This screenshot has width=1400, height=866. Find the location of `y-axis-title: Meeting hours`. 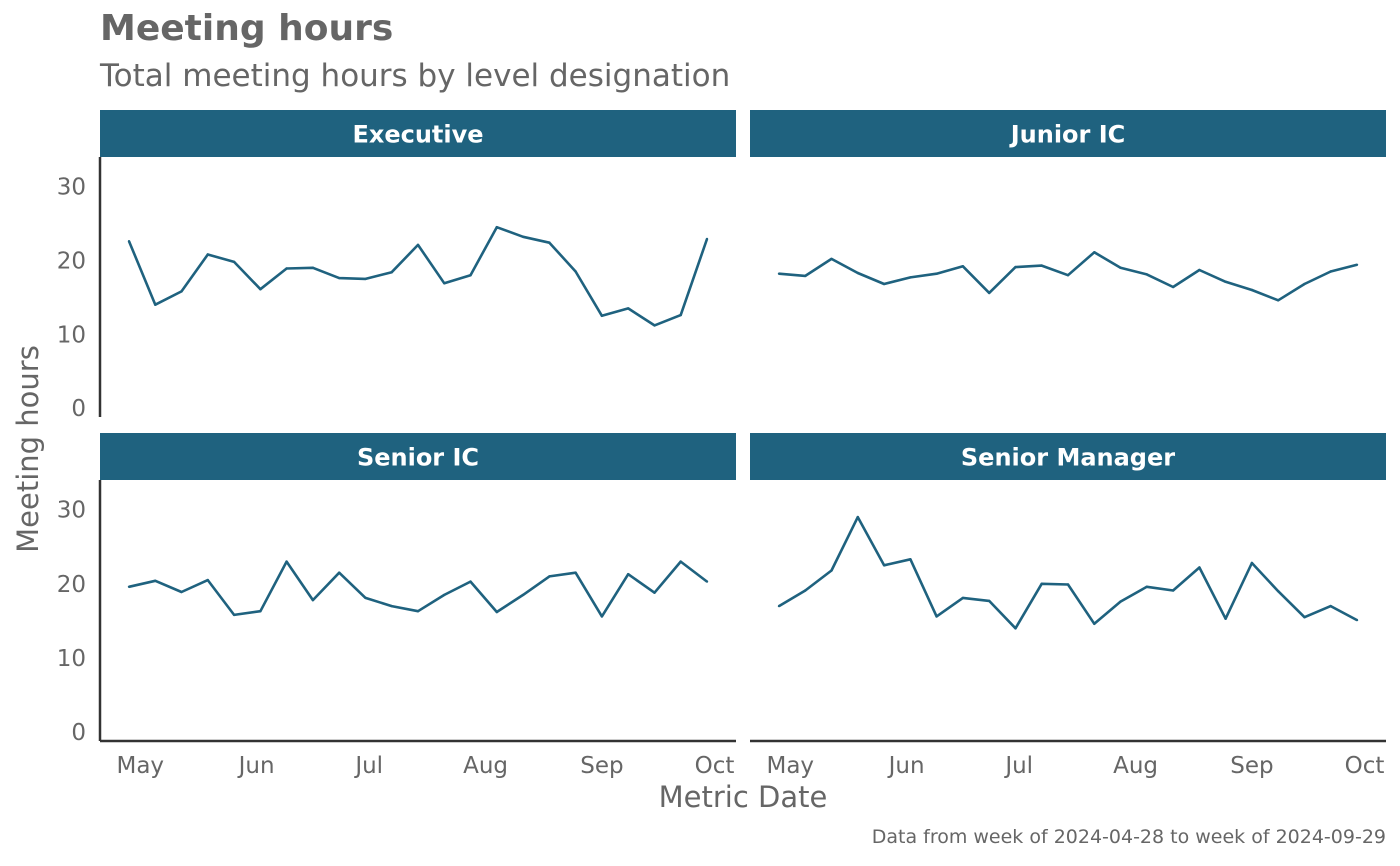

y-axis-title: Meeting hours is located at coordinates (28, 449).